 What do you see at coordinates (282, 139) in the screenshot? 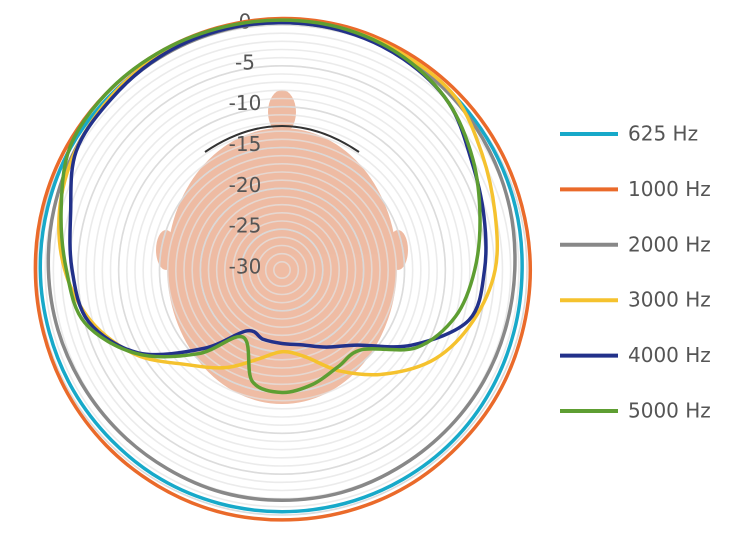
I see `head-outline` at bounding box center [282, 139].